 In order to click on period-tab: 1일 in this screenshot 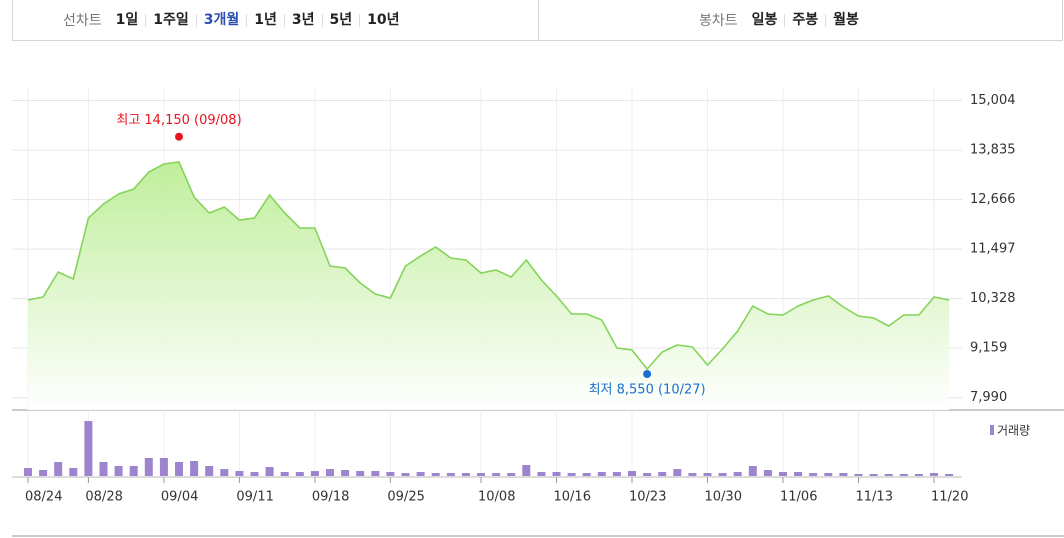, I will do `click(127, 19)`.